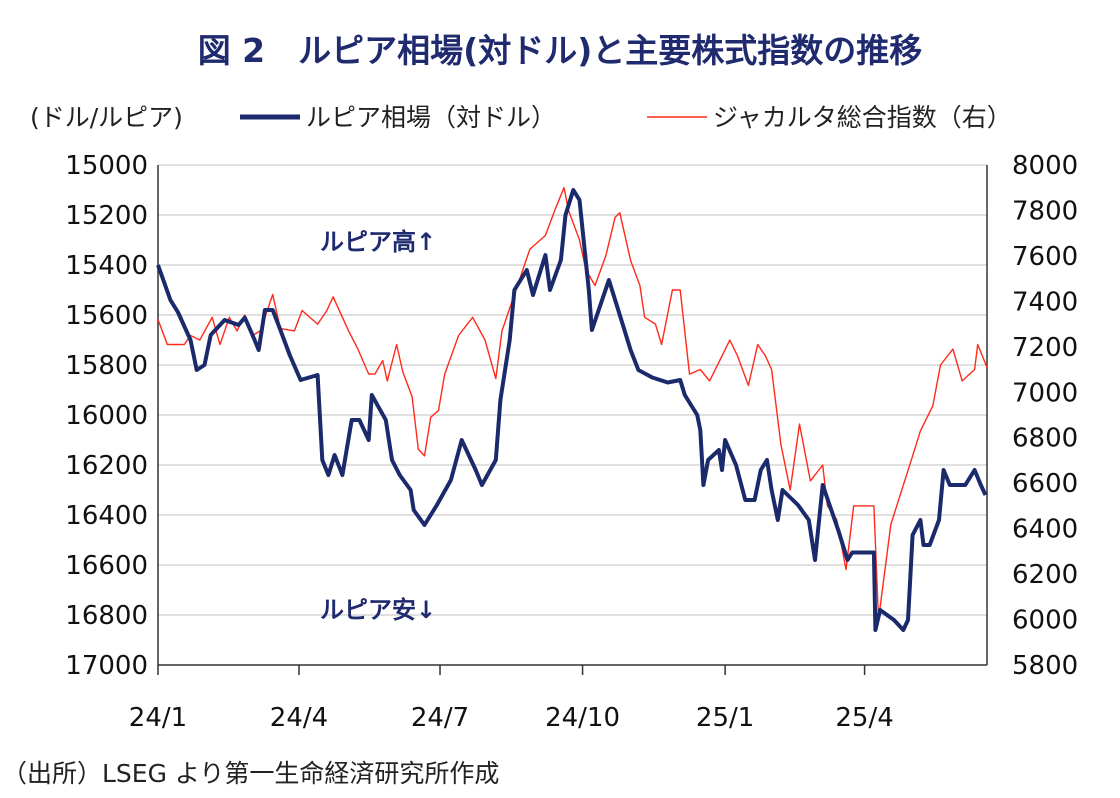  Describe the element at coordinates (1045, 439) in the screenshot. I see `right-axis-tick-label: 6800` at that location.